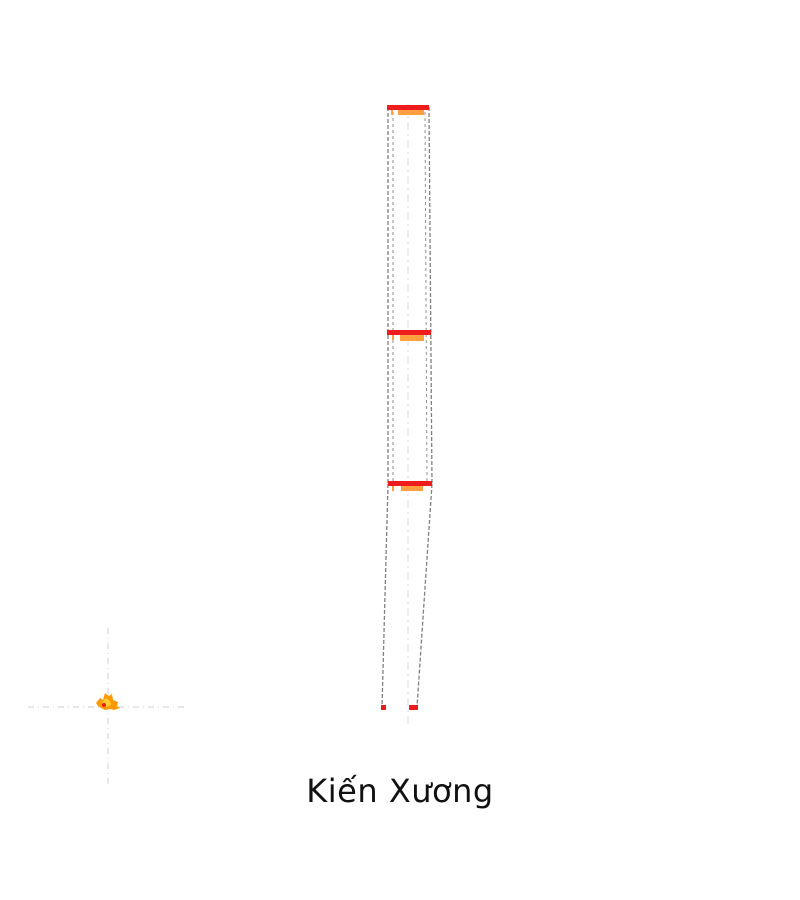 This screenshot has width=800, height=900. What do you see at coordinates (411, 112) in the screenshot?
I see `band-top-shadow` at bounding box center [411, 112].